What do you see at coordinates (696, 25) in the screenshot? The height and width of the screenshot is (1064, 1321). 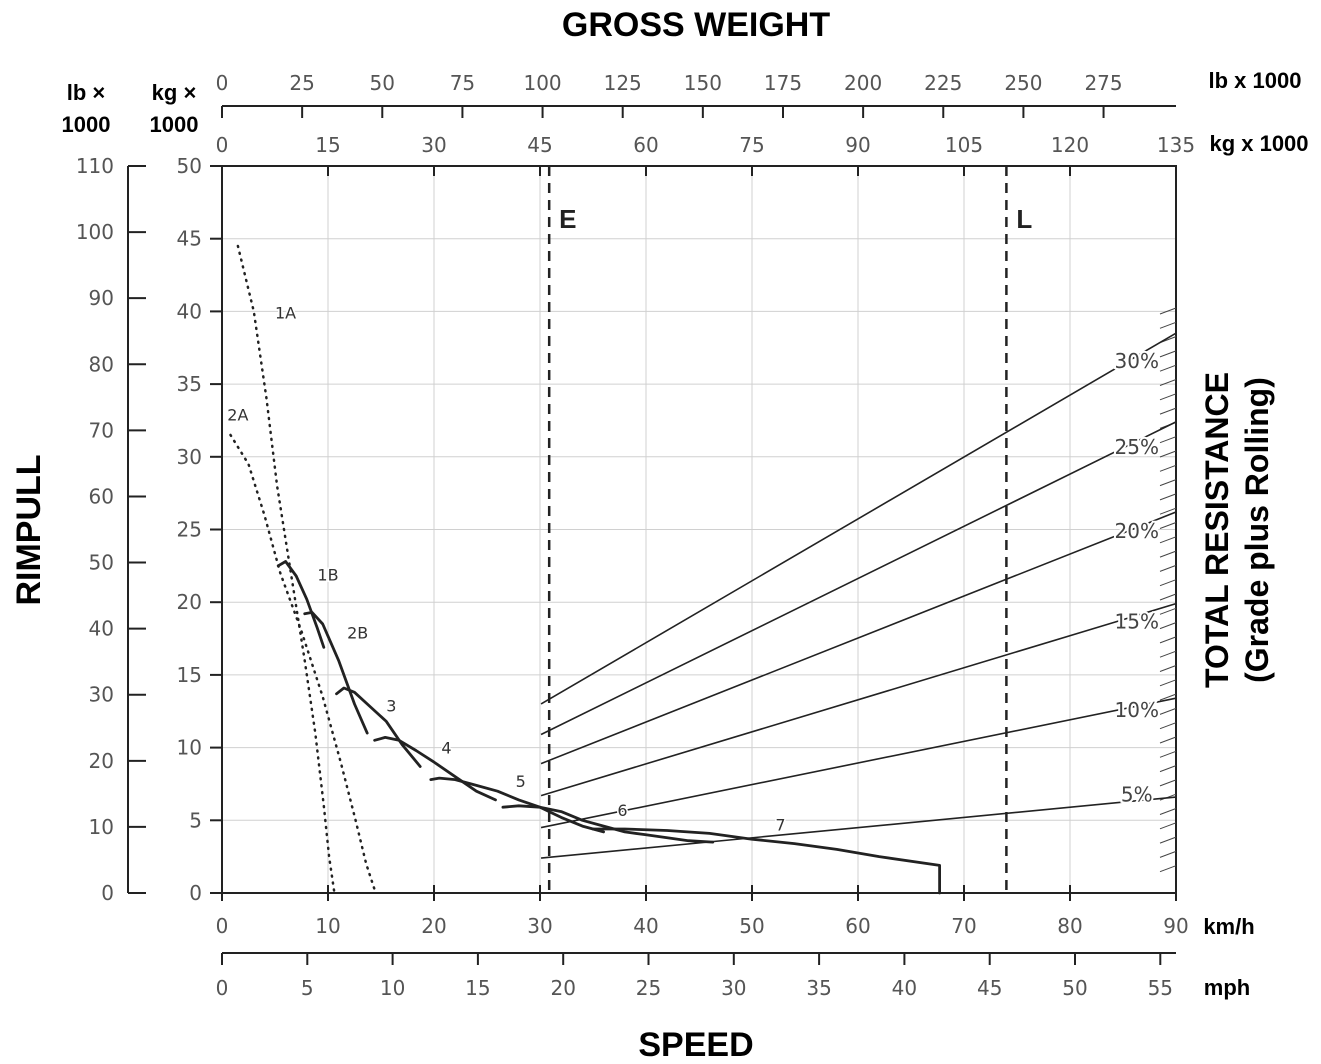 I see `chart-title: GROSS WEIGHT` at bounding box center [696, 25].